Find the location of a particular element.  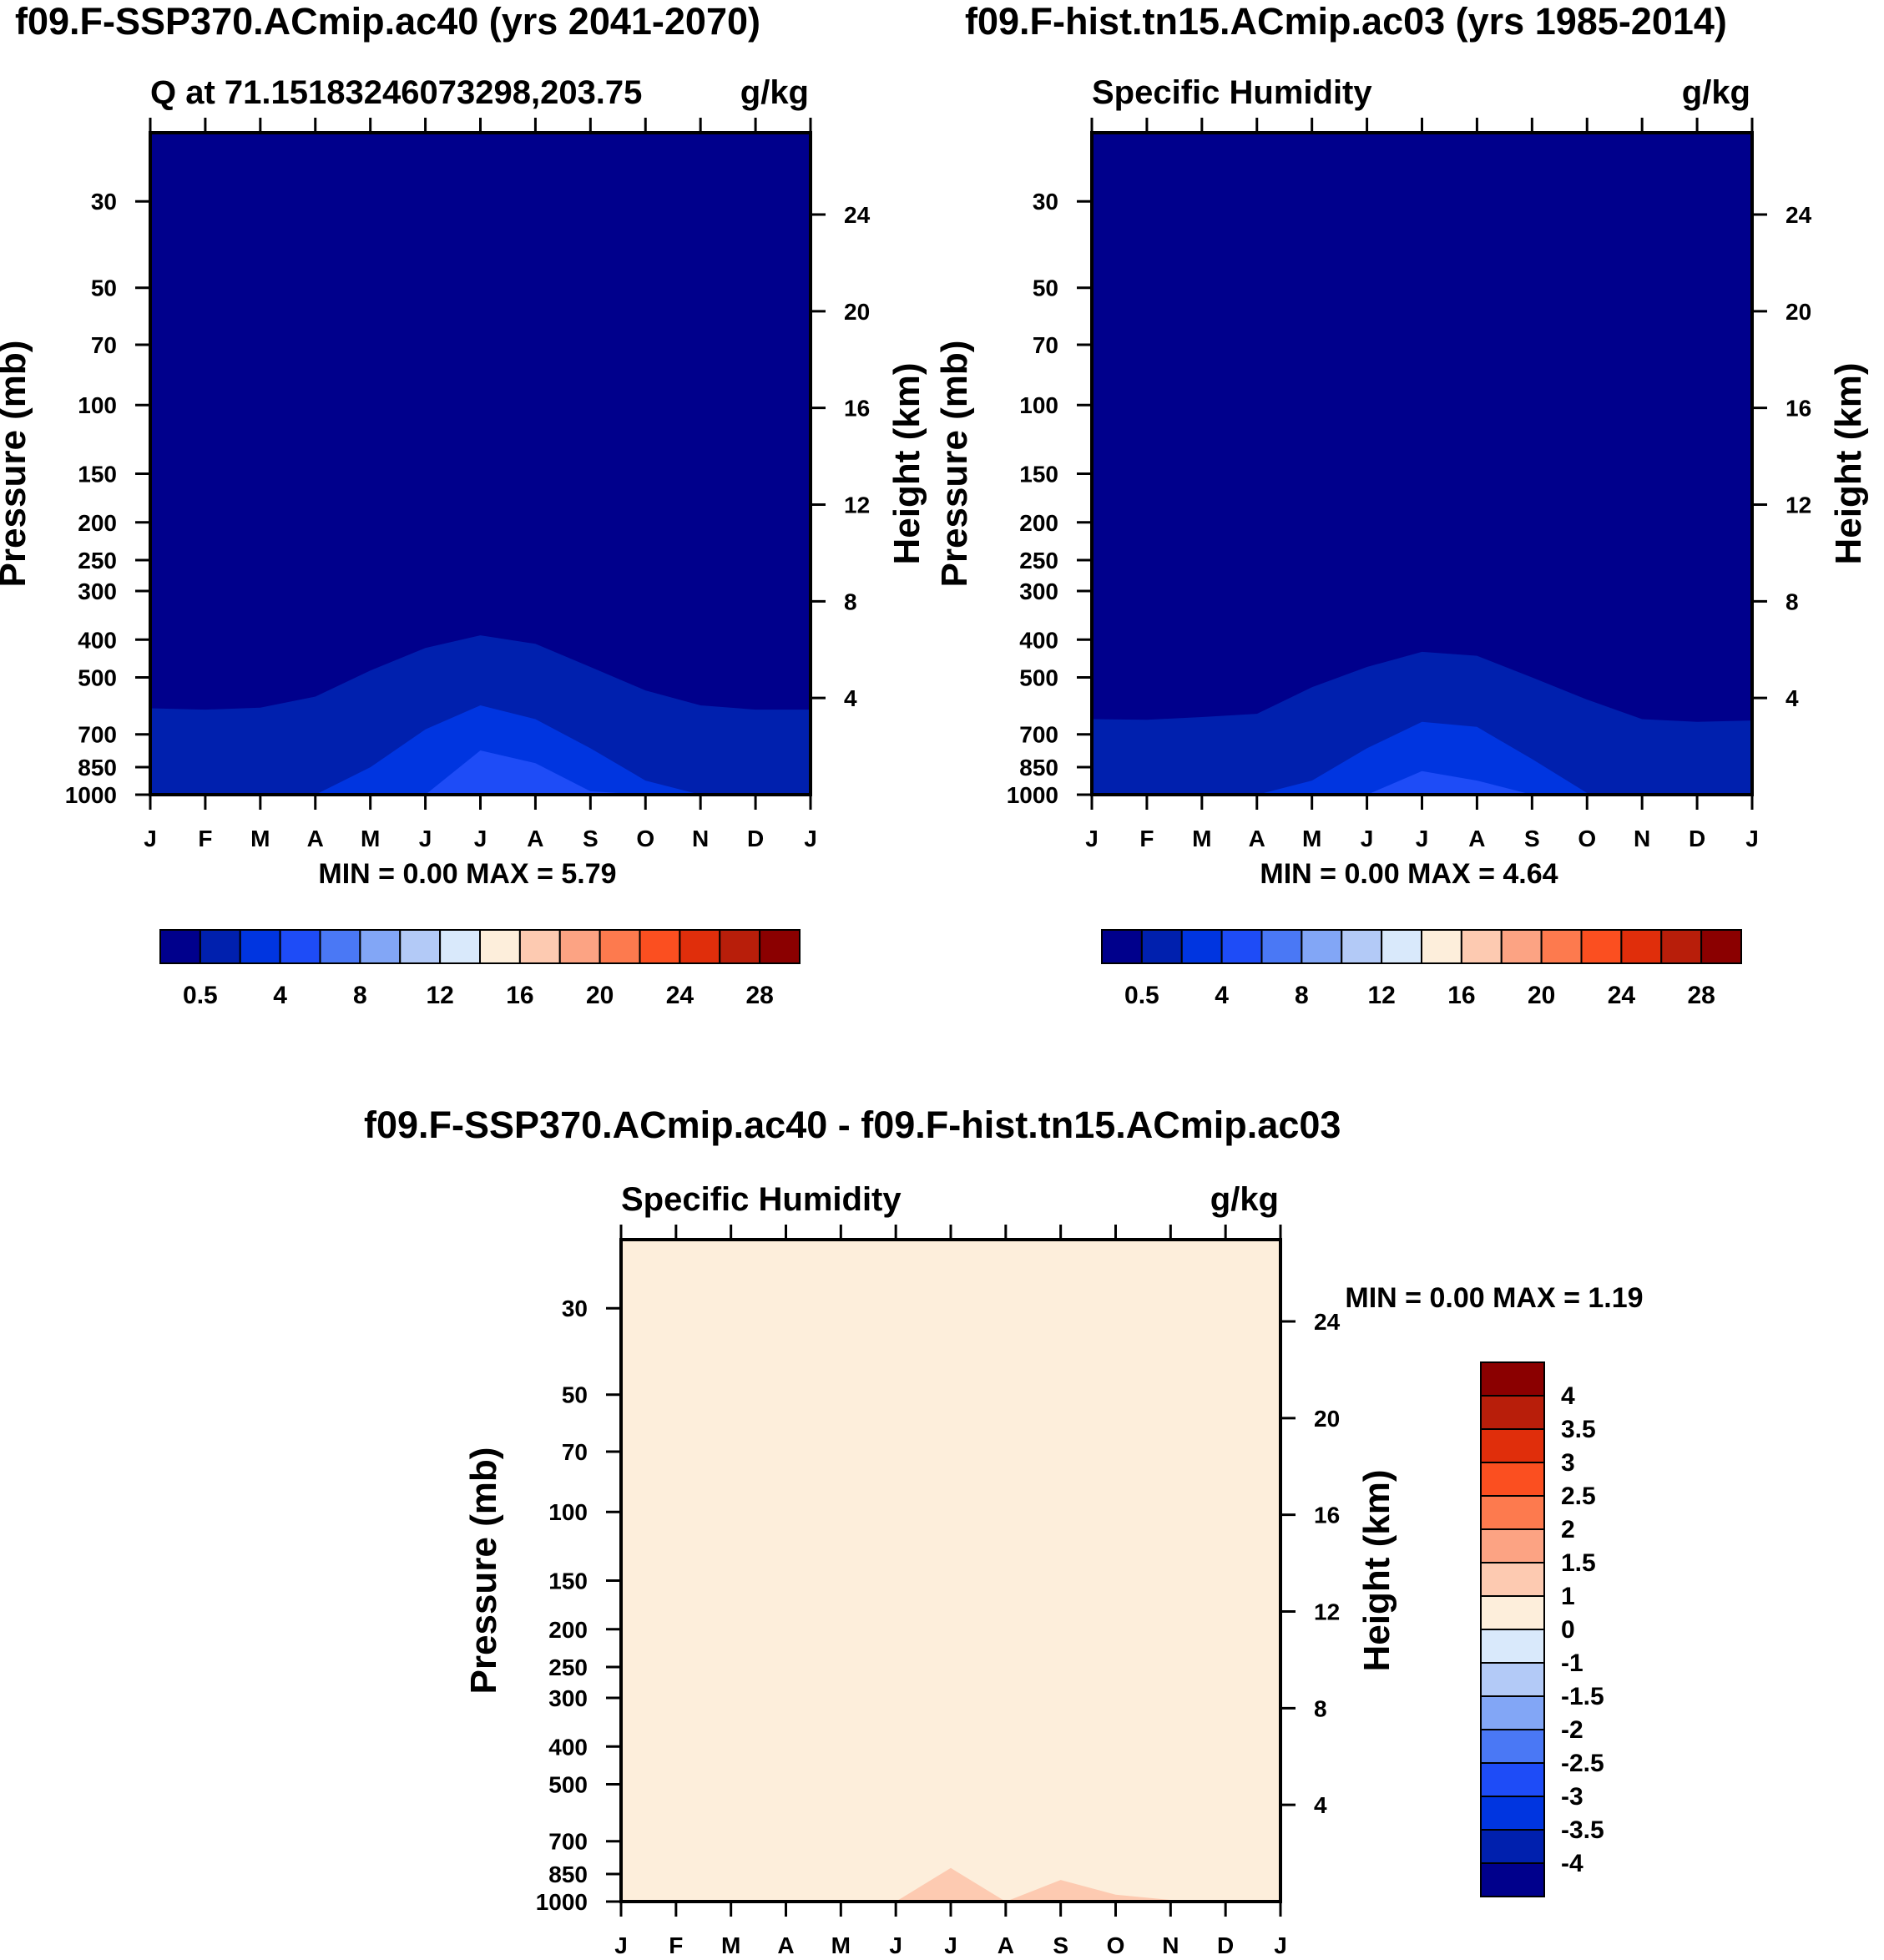

y2-tick-label: 4 is located at coordinates (1320, 1805).